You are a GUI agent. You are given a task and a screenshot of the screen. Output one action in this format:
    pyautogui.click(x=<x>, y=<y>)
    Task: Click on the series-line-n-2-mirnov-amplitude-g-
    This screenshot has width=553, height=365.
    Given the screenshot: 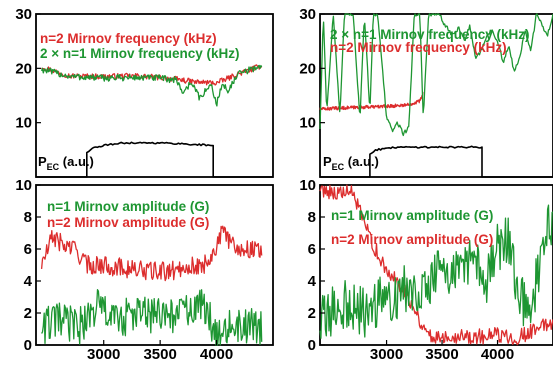 What is the action you would take?
    pyautogui.click(x=151, y=253)
    